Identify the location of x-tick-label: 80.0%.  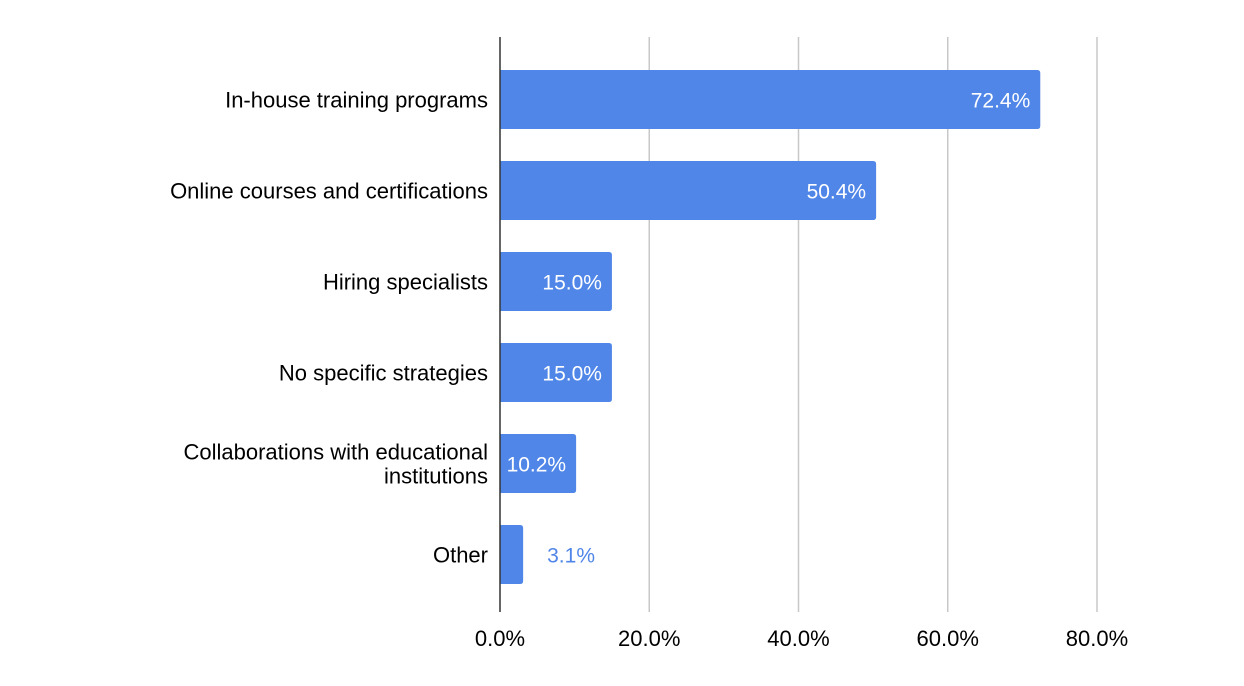
(1097, 638).